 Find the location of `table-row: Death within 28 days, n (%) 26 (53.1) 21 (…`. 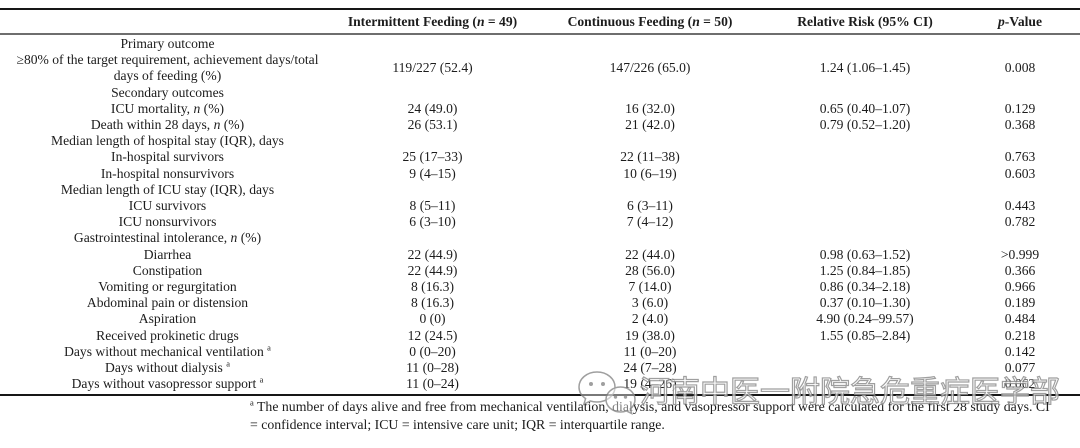

table-row: Death within 28 days, n (%) 26 (53.1) 21 (… is located at coordinates (540, 125).